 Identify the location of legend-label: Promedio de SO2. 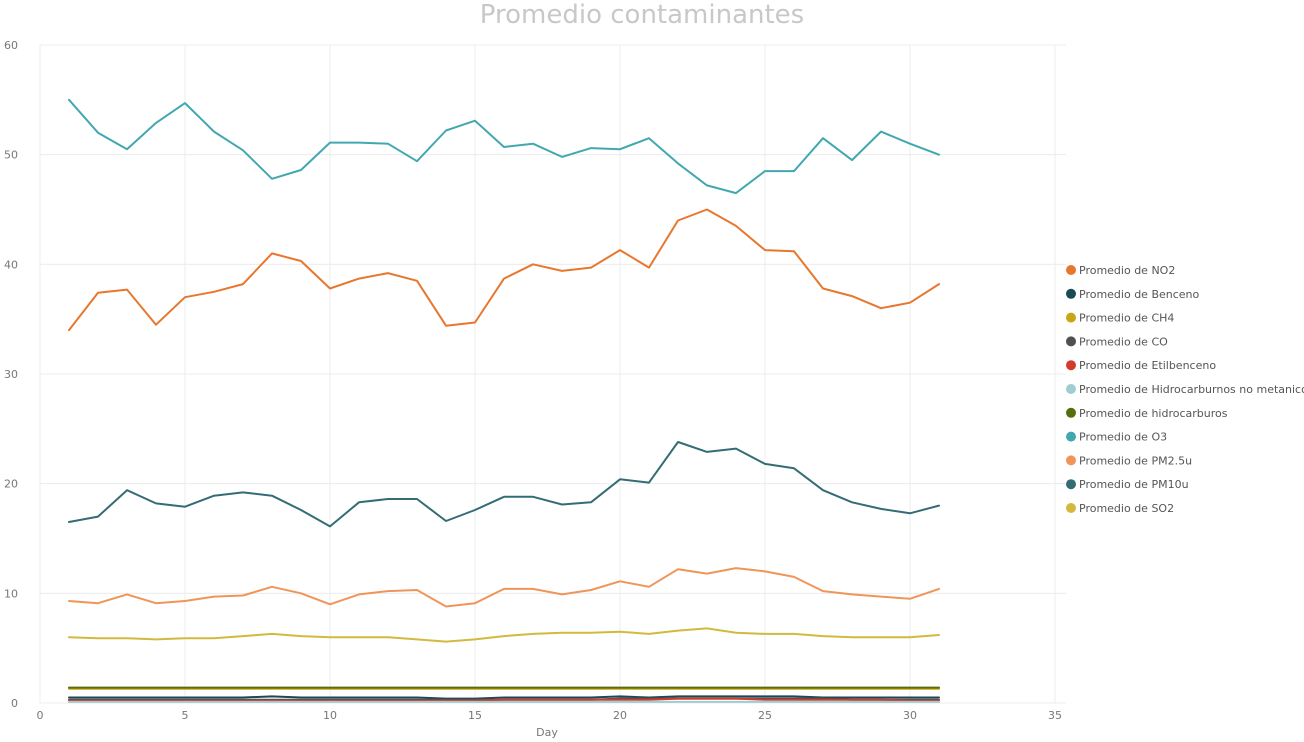
(1126, 508).